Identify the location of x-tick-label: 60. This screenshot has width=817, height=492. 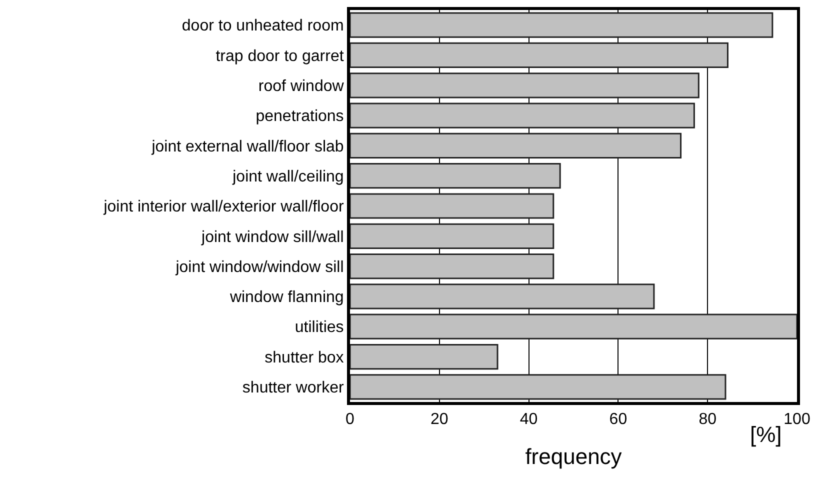
(618, 419).